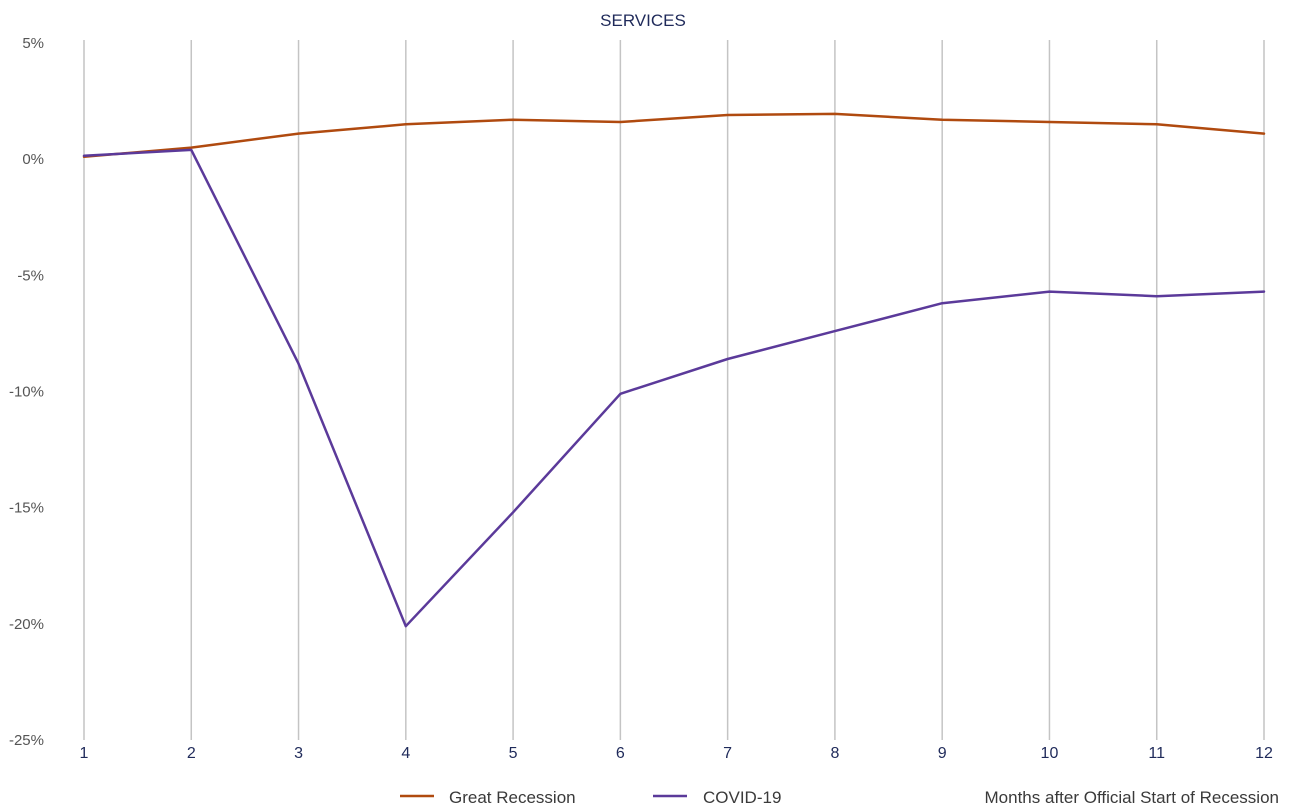 The width and height of the screenshot is (1293, 810). Describe the element at coordinates (26, 740) in the screenshot. I see `y-tick-label: -25%` at that location.